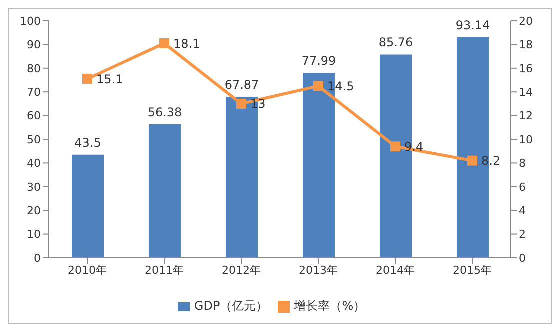 Image resolution: width=560 pixels, height=332 pixels. I want to click on y2-tick-label: 14, so click(526, 93).